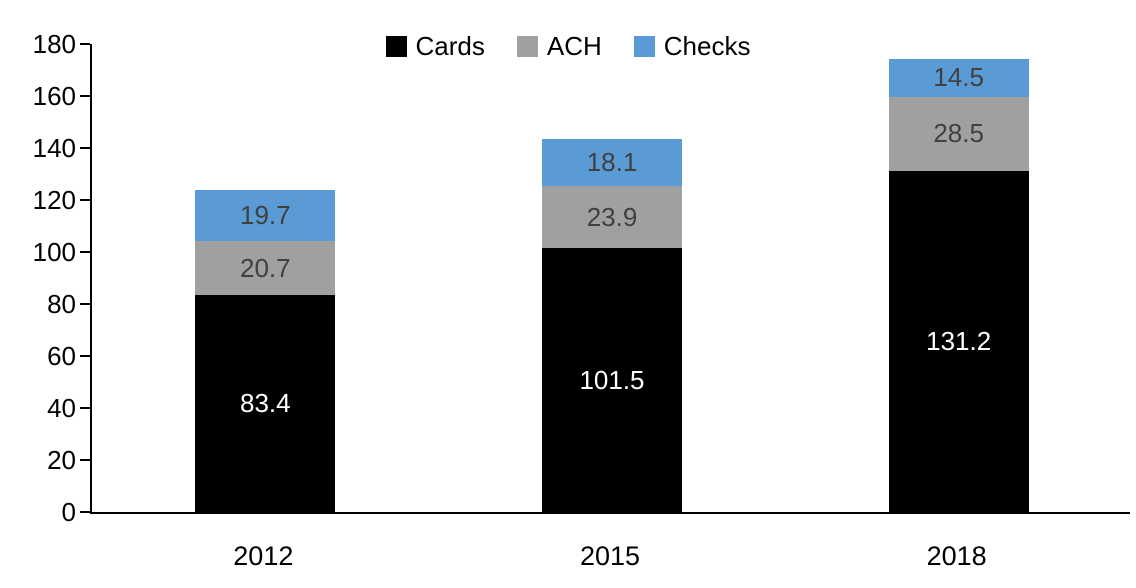 This screenshot has height=588, width=1136. What do you see at coordinates (61, 460) in the screenshot?
I see `y-axis-tick-label: 20` at bounding box center [61, 460].